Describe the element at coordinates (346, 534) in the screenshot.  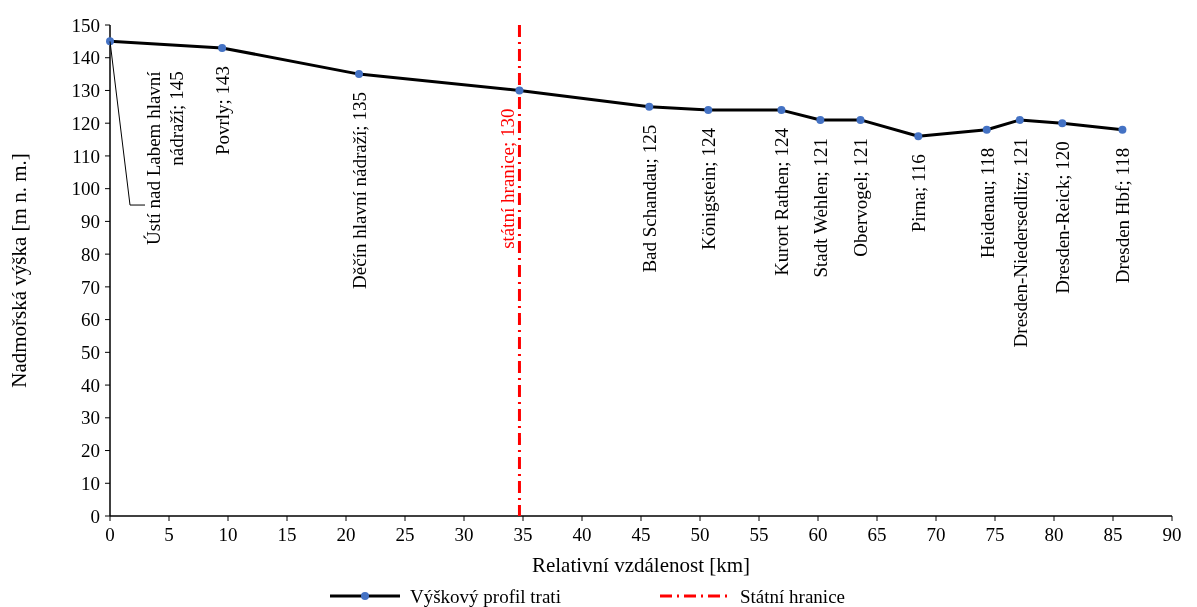
I see `x-tick-label: 20` at that location.